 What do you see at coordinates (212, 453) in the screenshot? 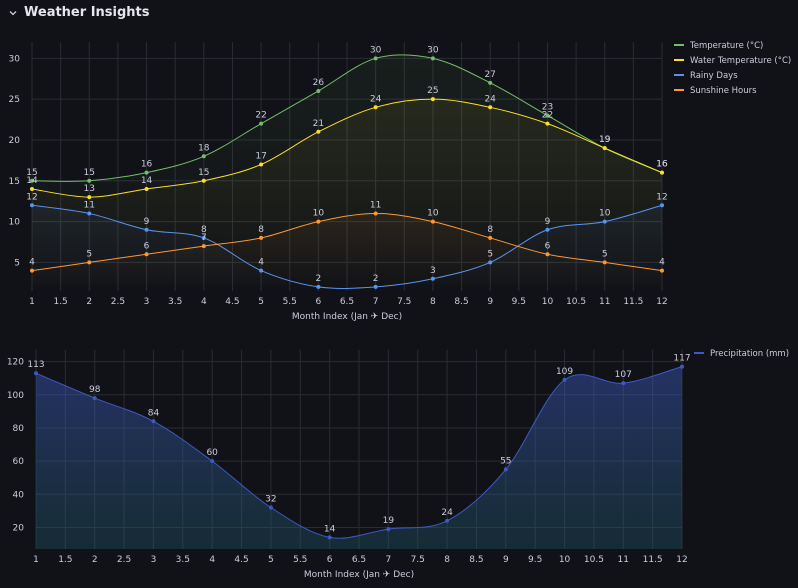
I see `data-label: 60` at bounding box center [212, 453].